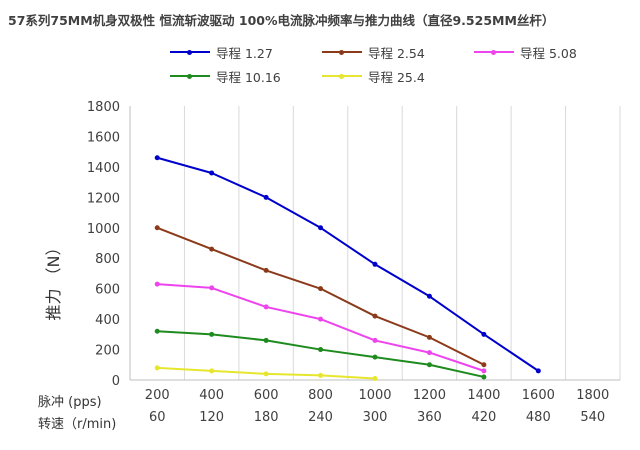 The height and width of the screenshot is (450, 640). What do you see at coordinates (396, 77) in the screenshot?
I see `legend-label: 导程 25.4` at bounding box center [396, 77].